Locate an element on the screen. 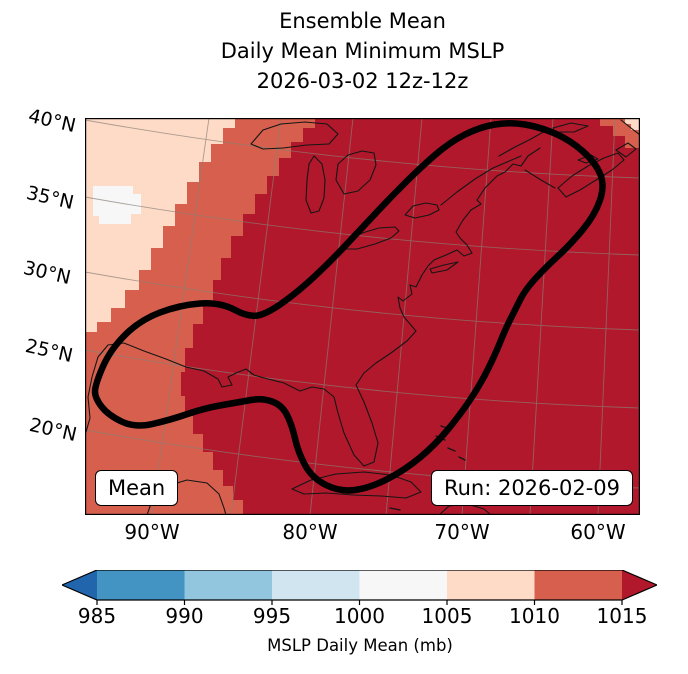 Image resolution: width=688 pixels, height=674 pixels. colorbar-extend-left is located at coordinates (79, 585).